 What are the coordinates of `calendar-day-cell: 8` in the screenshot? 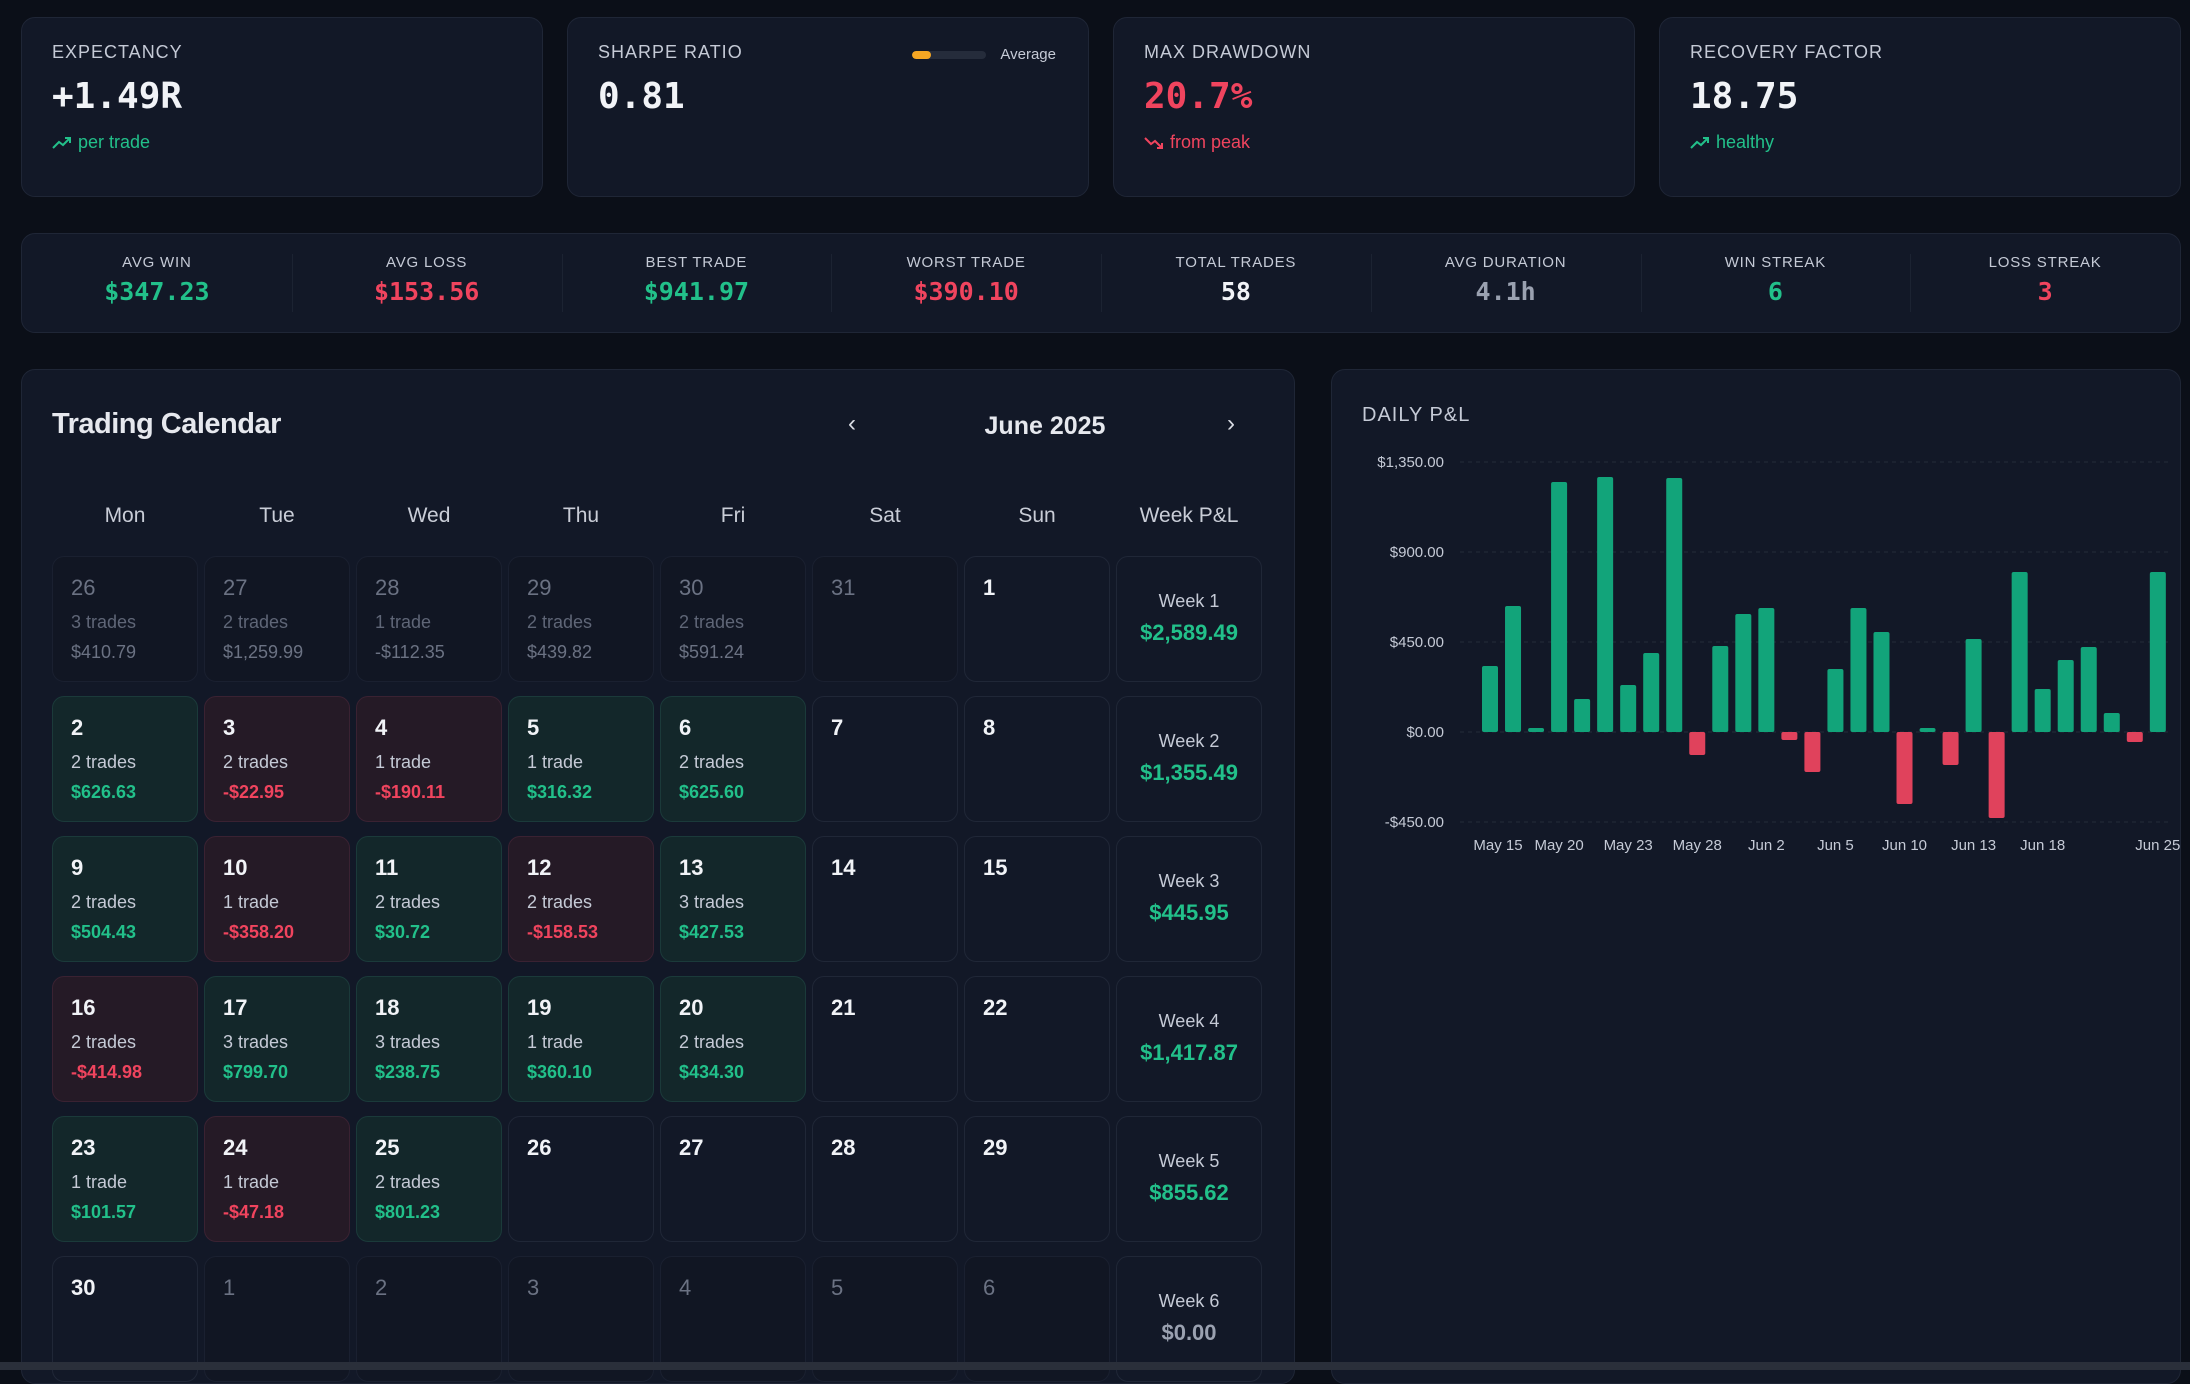 It's located at (1037, 759).